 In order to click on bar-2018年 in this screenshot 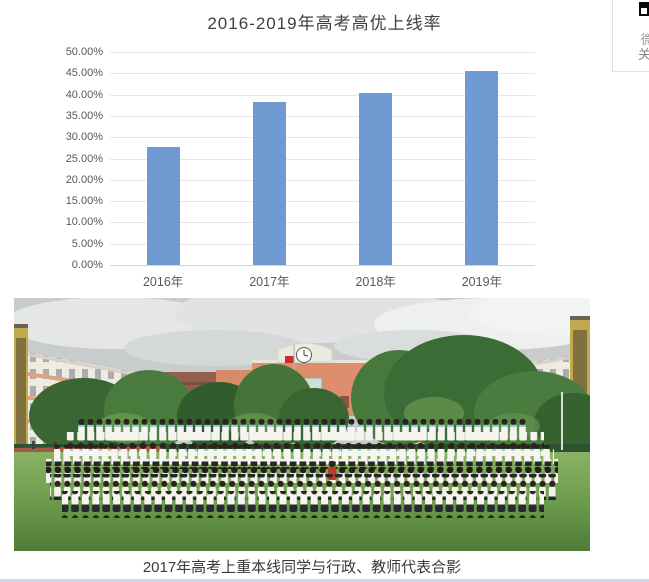, I will do `click(376, 179)`.